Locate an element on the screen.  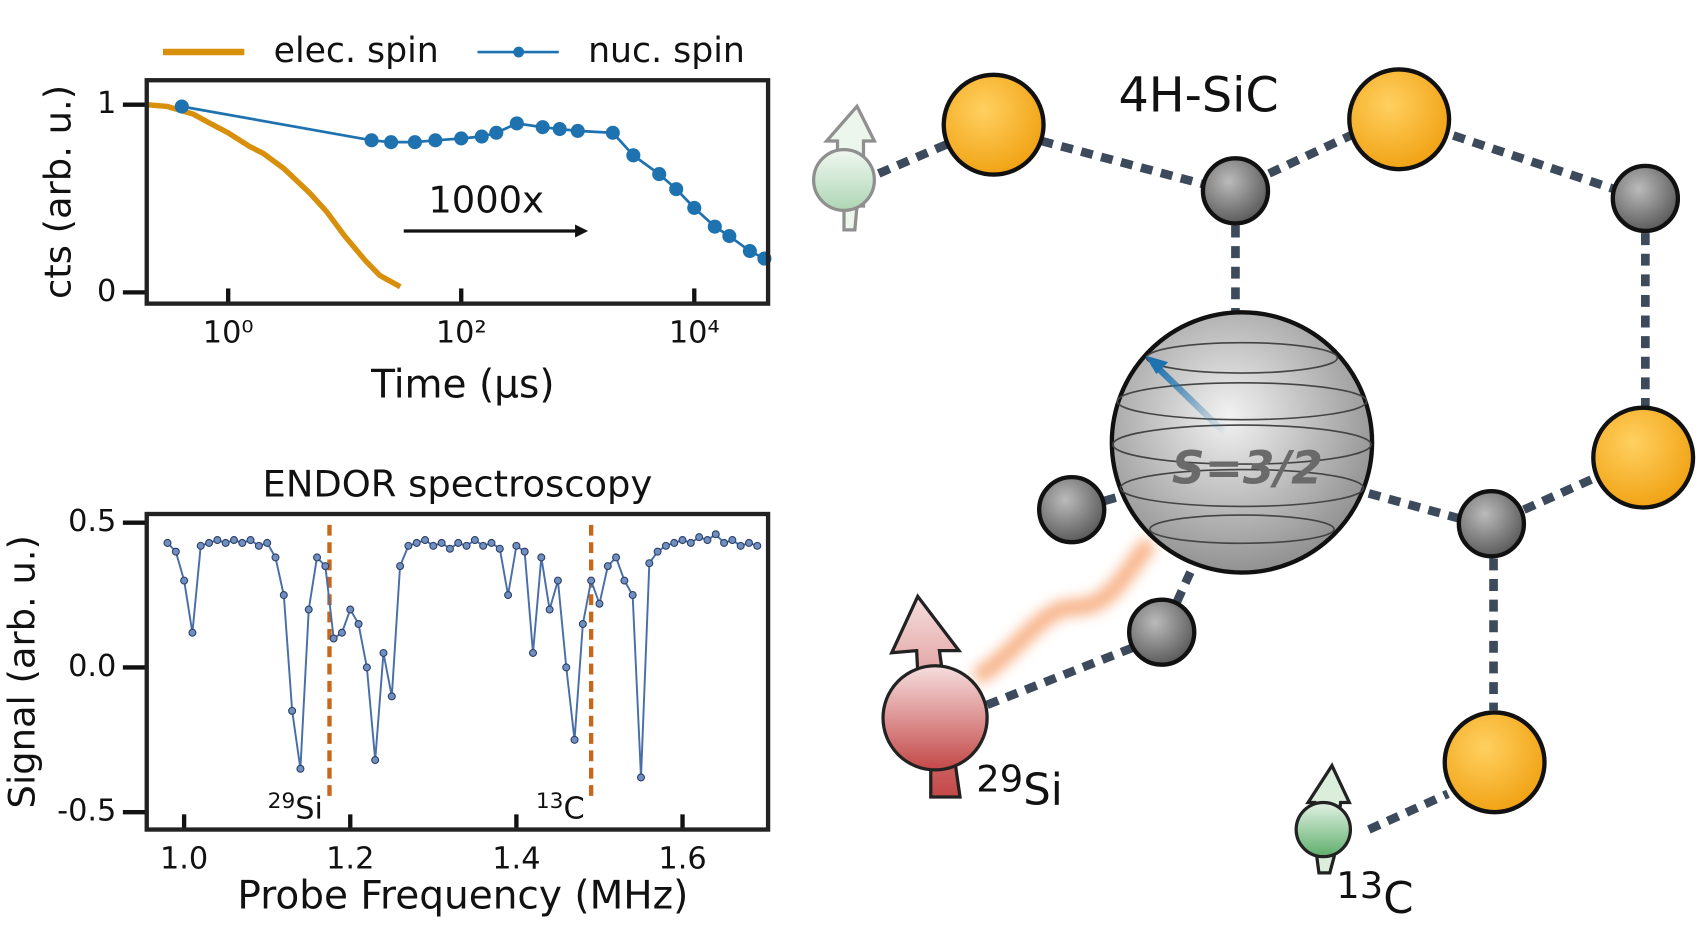
y-axis-label: cts (arb. u.) is located at coordinates (57, 192).